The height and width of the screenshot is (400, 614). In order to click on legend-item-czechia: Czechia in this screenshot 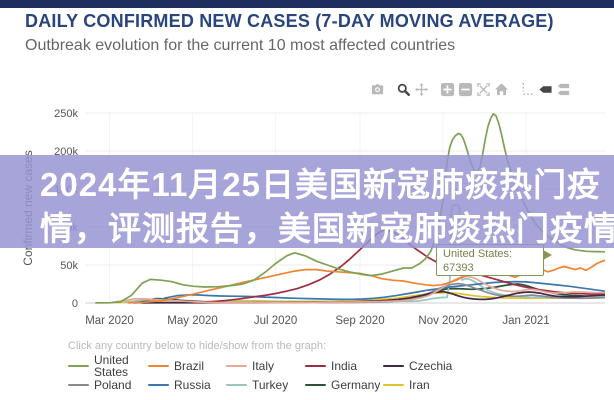, I will do `click(426, 365)`.